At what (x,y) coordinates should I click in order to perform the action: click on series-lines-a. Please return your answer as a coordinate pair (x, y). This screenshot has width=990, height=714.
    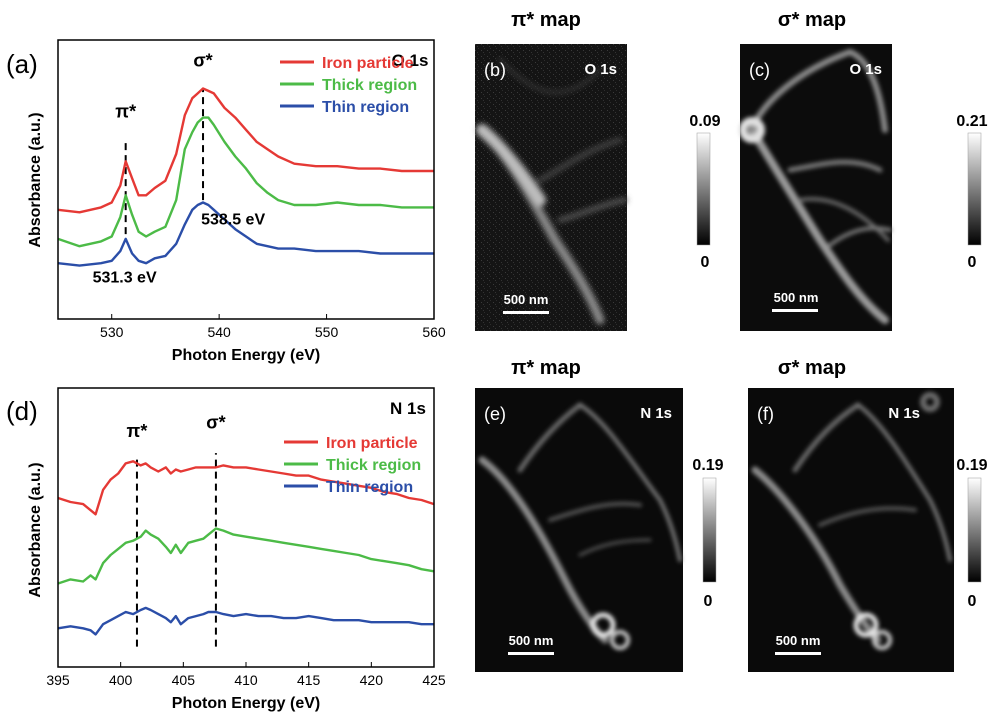
    Looking at the image, I should click on (245, 177).